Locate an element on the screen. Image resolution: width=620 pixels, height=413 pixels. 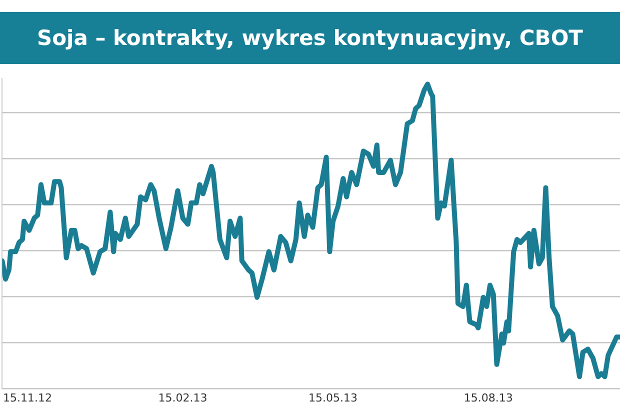
x-tick-label: 15.08.13 is located at coordinates (488, 397).